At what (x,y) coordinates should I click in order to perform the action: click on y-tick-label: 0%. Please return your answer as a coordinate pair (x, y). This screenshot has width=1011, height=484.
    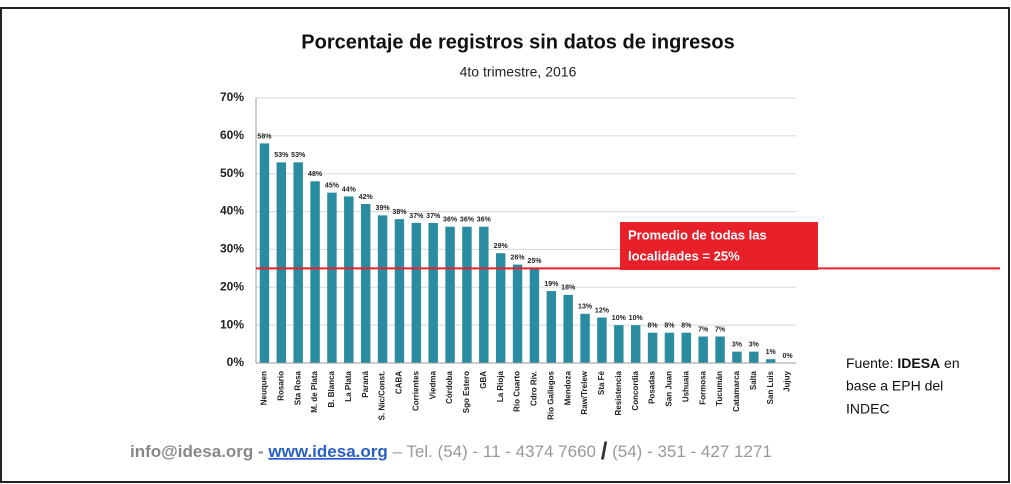
    Looking at the image, I should click on (236, 362).